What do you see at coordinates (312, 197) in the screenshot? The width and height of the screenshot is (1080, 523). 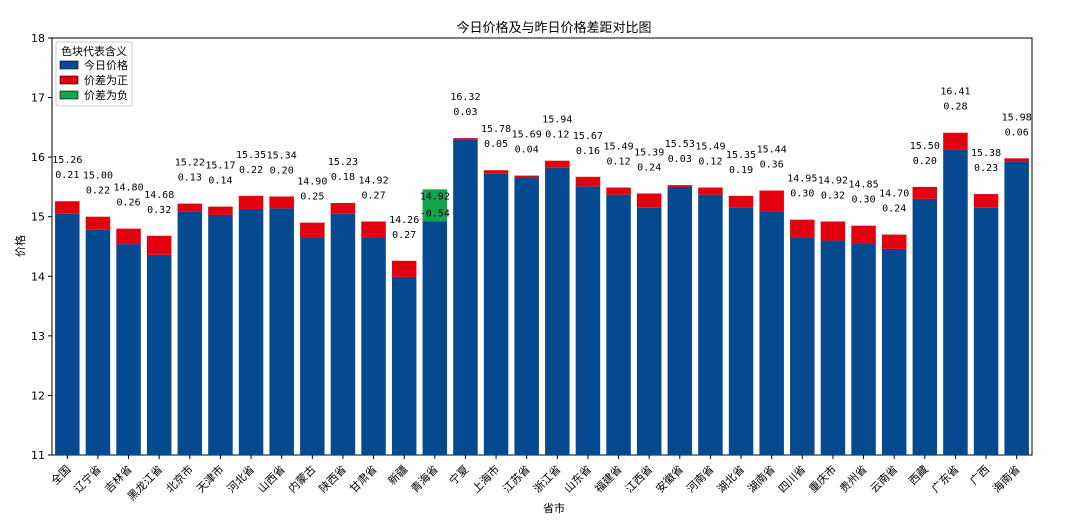 I see `diff-label: 0.25` at bounding box center [312, 197].